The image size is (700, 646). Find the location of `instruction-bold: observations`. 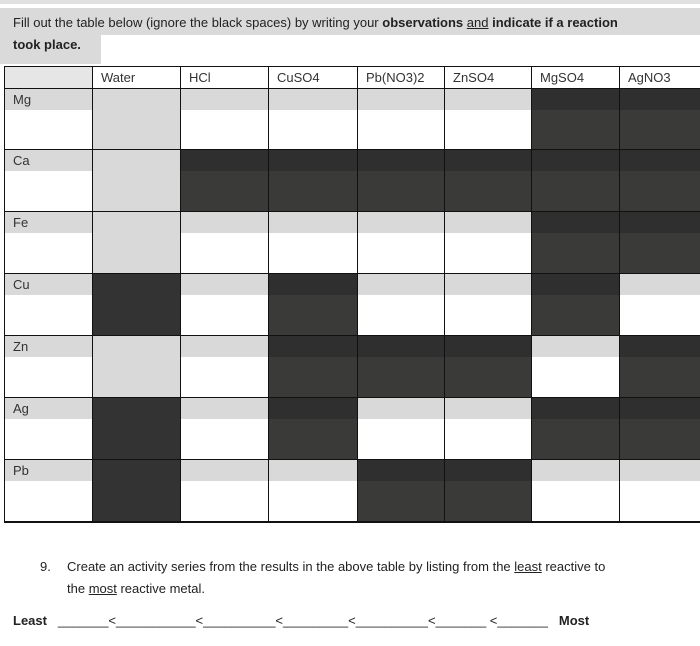

instruction-bold: observations is located at coordinates (423, 22).